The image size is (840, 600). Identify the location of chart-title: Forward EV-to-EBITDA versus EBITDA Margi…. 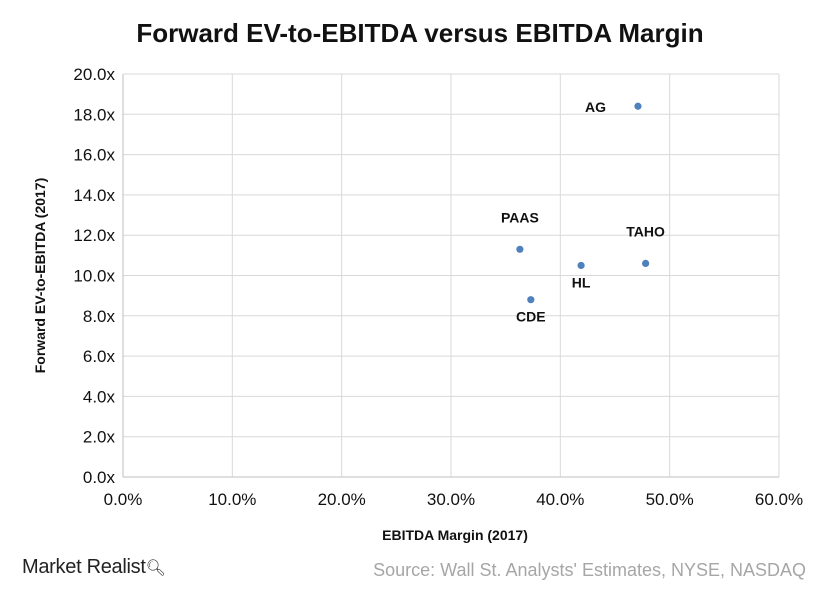
(420, 33).